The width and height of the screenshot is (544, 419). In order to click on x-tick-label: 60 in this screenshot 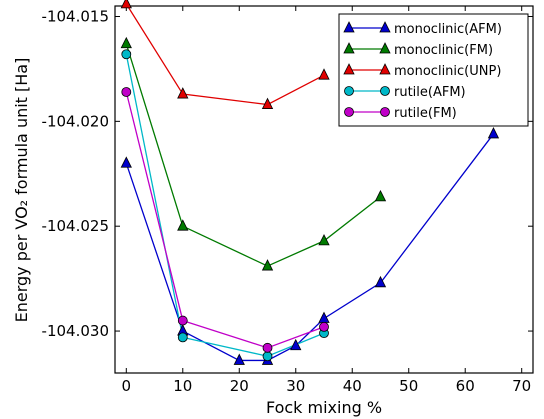, I will do `click(465, 386)`.